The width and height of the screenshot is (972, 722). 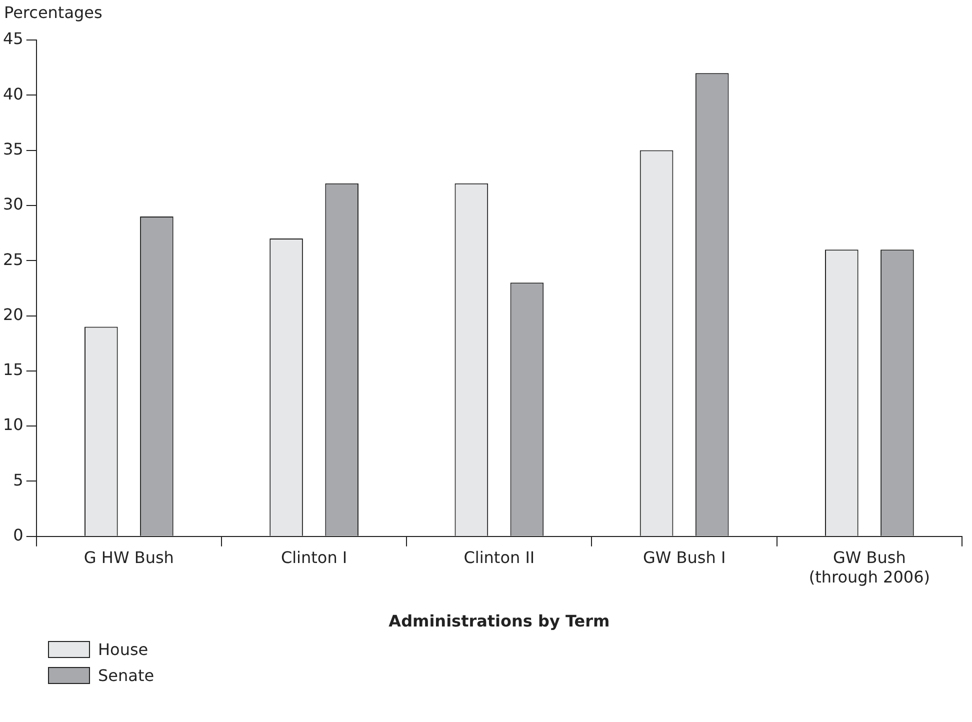 I want to click on x-tick-label: Clinton II, so click(x=499, y=558).